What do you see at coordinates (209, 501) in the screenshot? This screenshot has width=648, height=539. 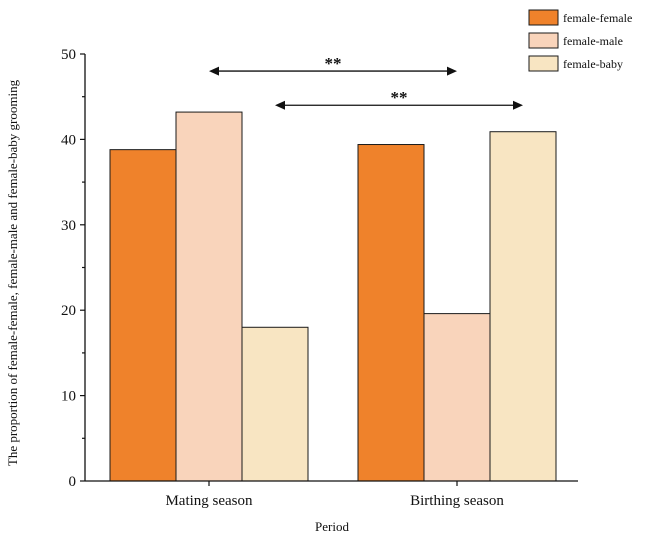 I see `x-tick-label: Mating season` at bounding box center [209, 501].